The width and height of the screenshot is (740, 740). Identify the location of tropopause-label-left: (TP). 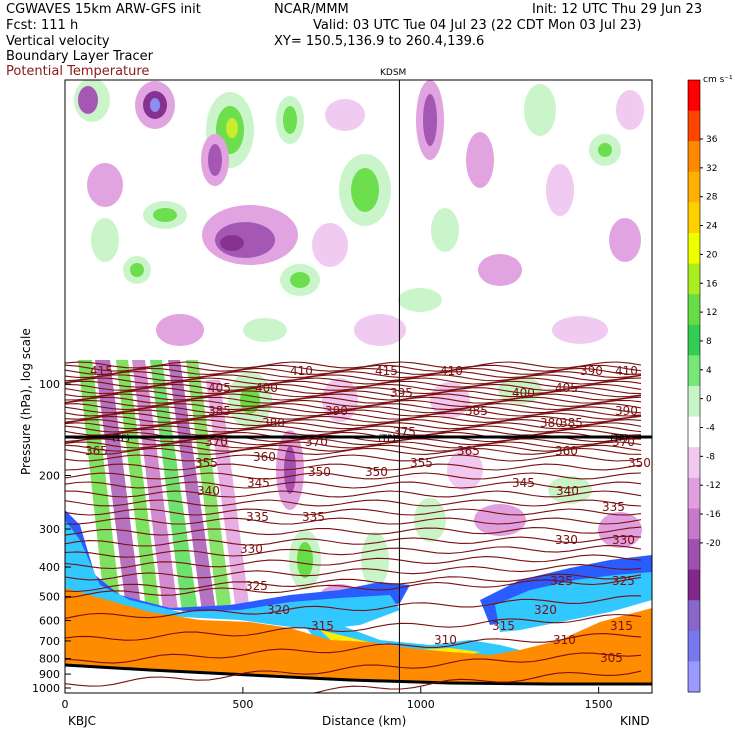
(121, 439).